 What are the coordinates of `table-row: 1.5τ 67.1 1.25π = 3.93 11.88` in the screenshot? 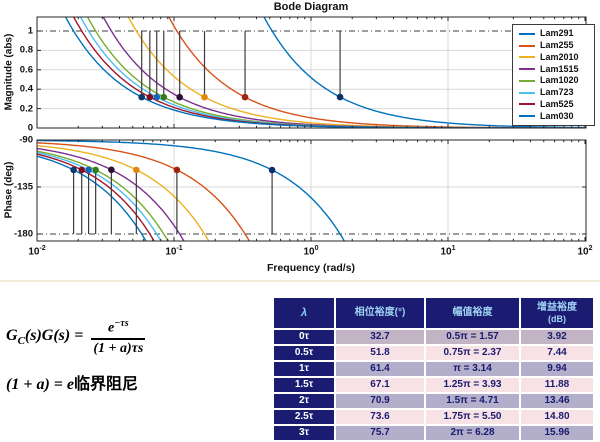 It's located at (433, 385).